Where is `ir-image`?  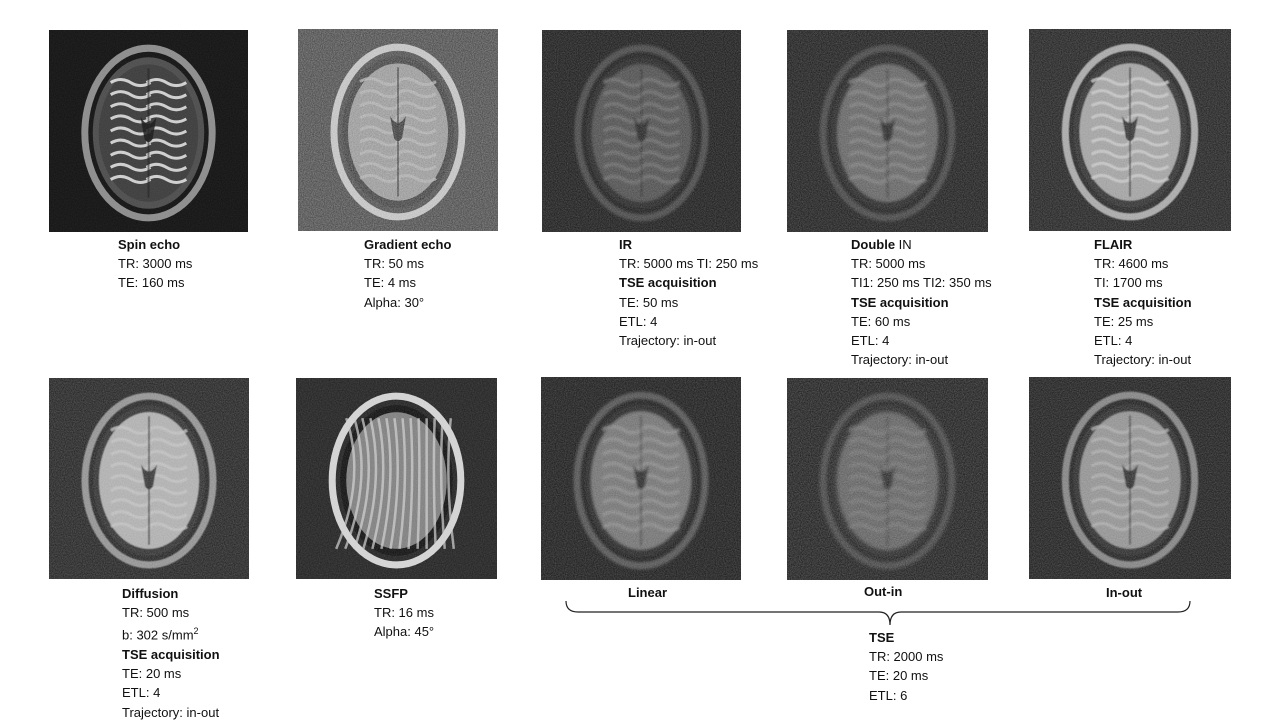 ir-image is located at coordinates (641, 131).